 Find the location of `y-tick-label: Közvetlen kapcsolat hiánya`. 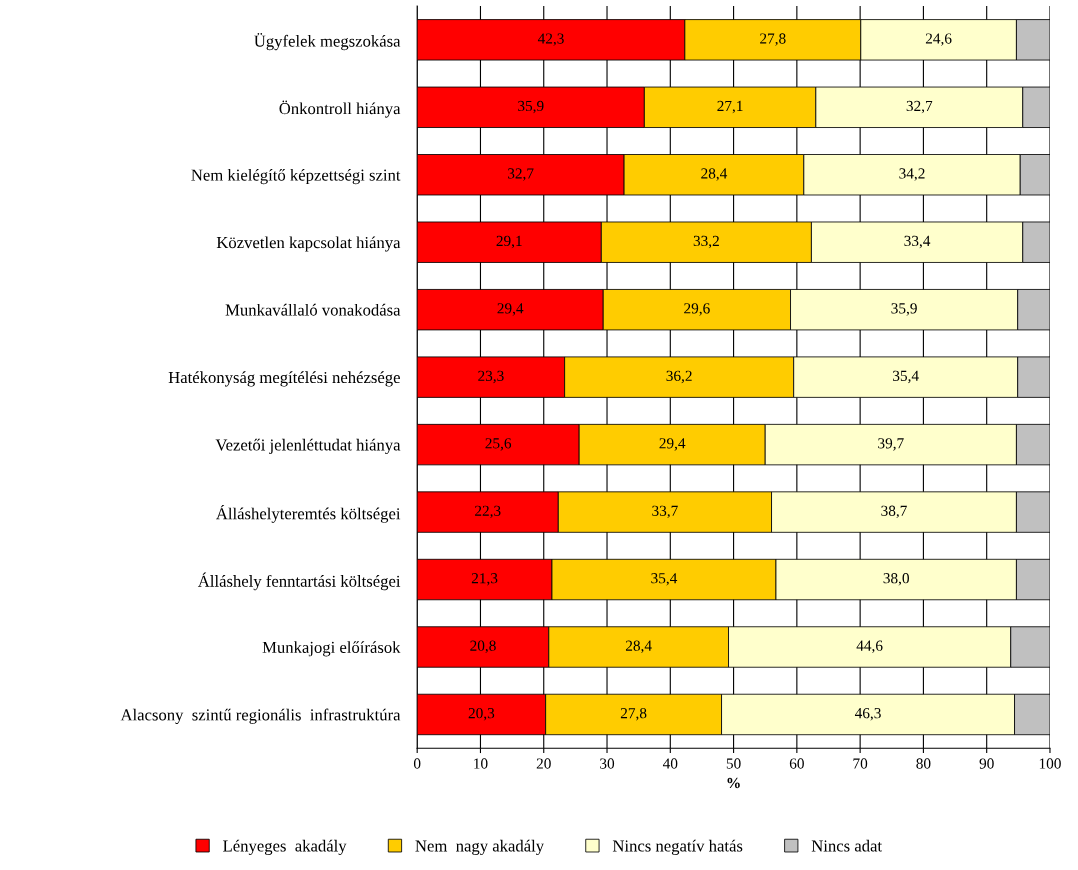

y-tick-label: Közvetlen kapcsolat hiánya is located at coordinates (308, 244).